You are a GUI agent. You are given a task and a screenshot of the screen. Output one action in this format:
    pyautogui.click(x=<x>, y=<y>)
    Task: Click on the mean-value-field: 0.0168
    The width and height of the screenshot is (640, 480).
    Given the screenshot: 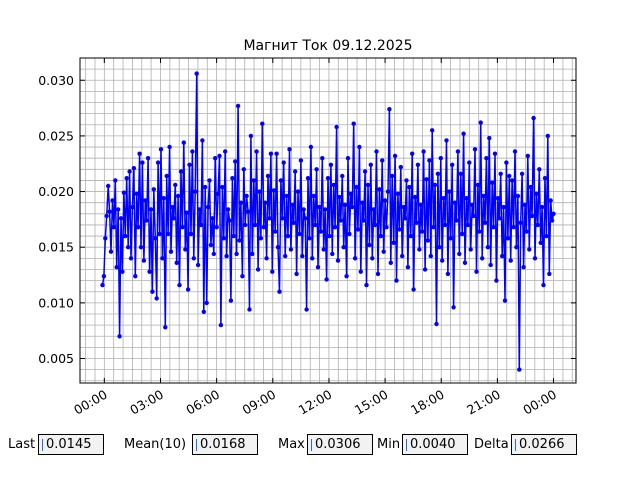 What is the action you would take?
    pyautogui.click(x=225, y=444)
    